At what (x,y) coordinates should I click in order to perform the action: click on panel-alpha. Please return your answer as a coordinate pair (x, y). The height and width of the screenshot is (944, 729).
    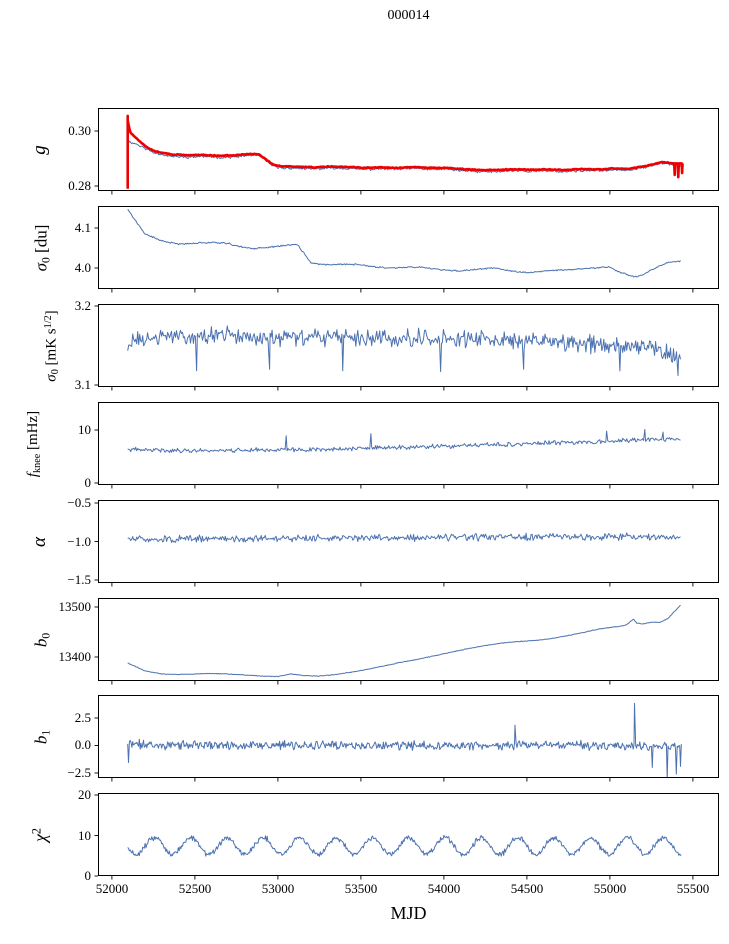
    Looking at the image, I should click on (406, 543).